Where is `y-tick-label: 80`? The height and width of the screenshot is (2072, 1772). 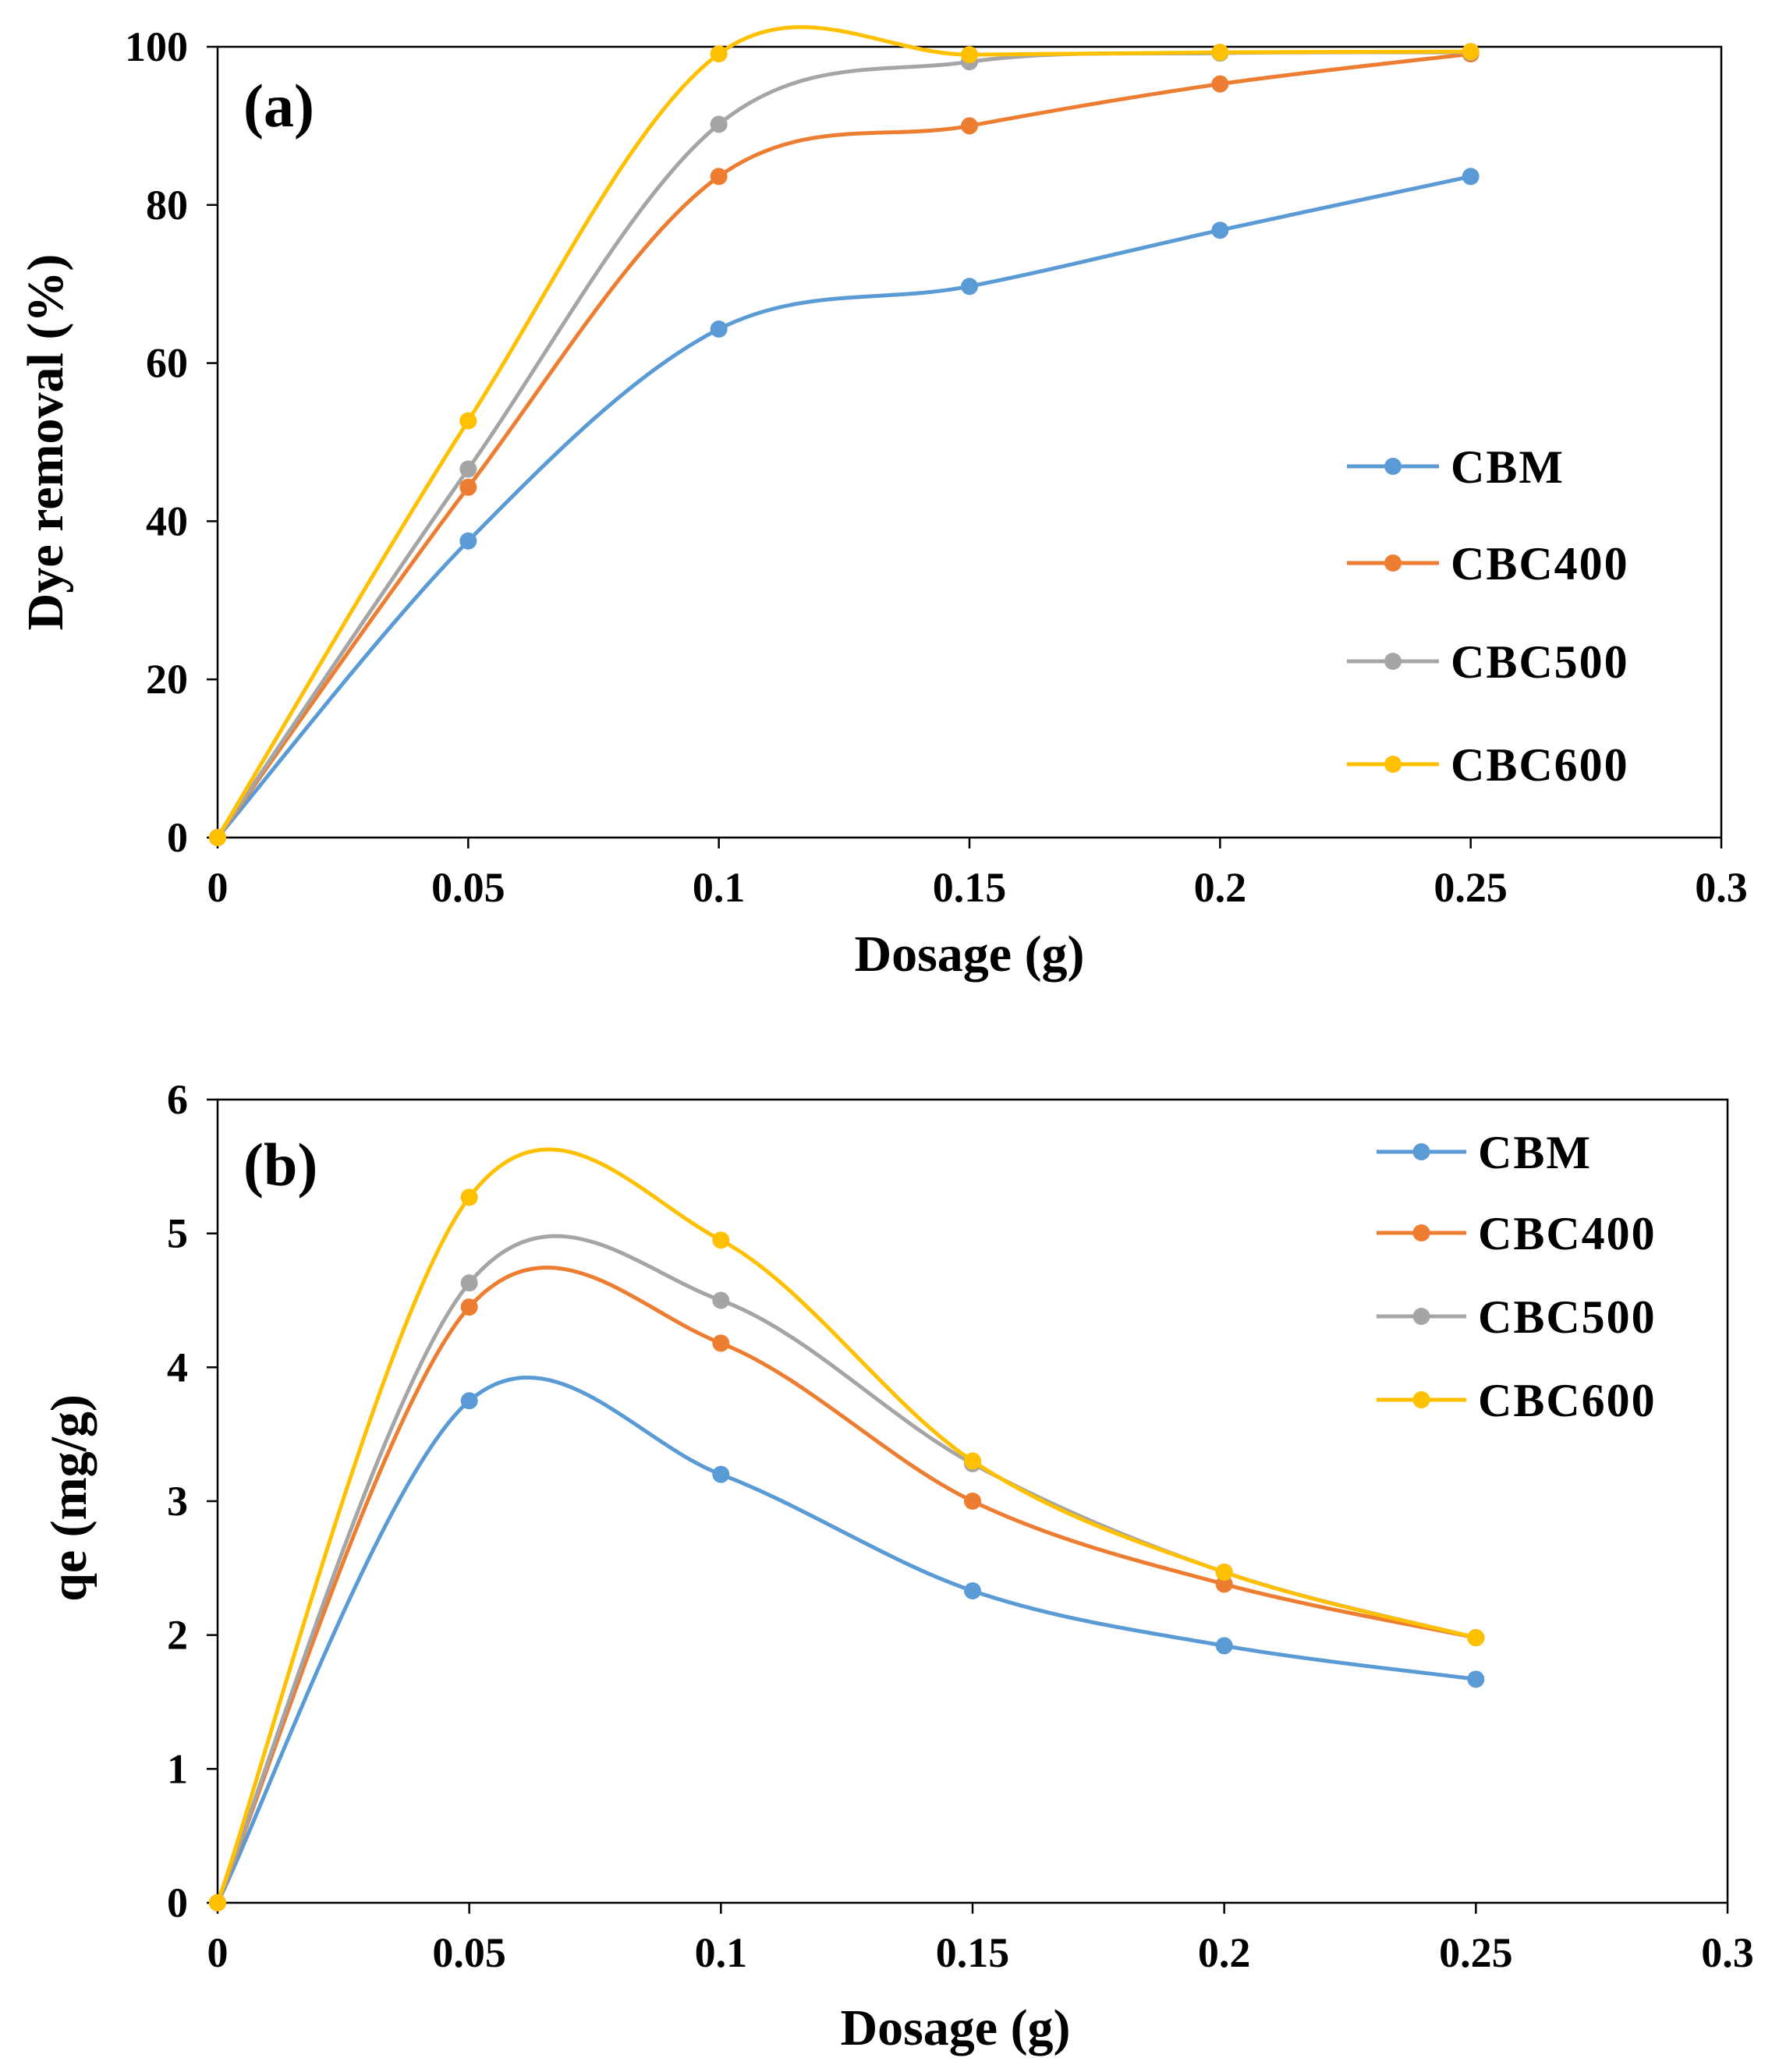
y-tick-label: 80 is located at coordinates (167, 205).